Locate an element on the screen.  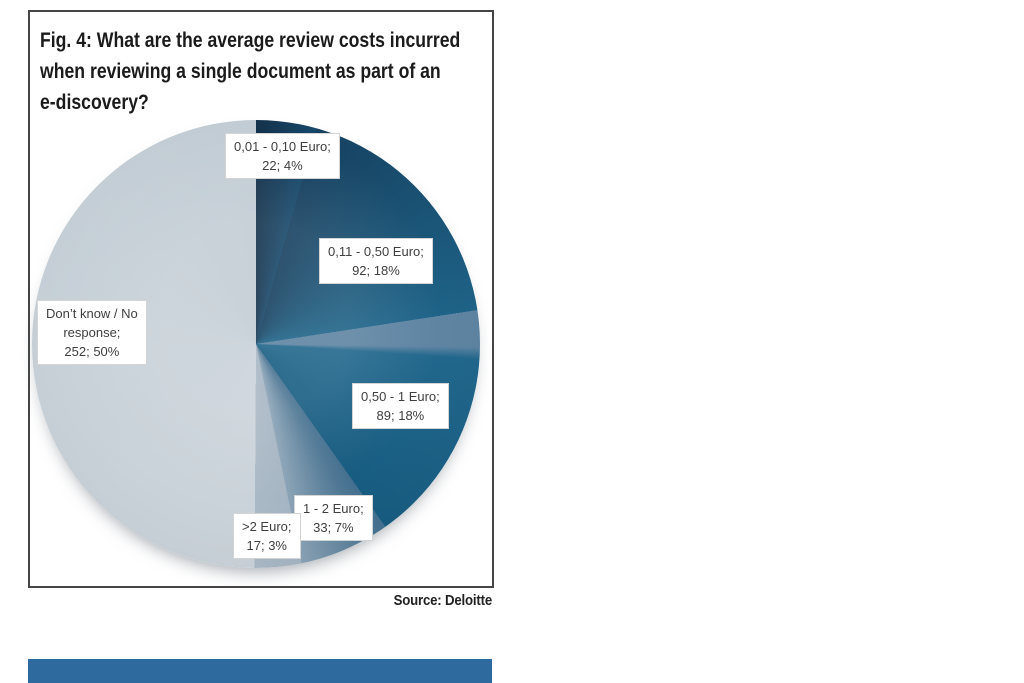
pie-slice-label-dont-know: Don’t know / No response; 252; 50% is located at coordinates (92, 332).